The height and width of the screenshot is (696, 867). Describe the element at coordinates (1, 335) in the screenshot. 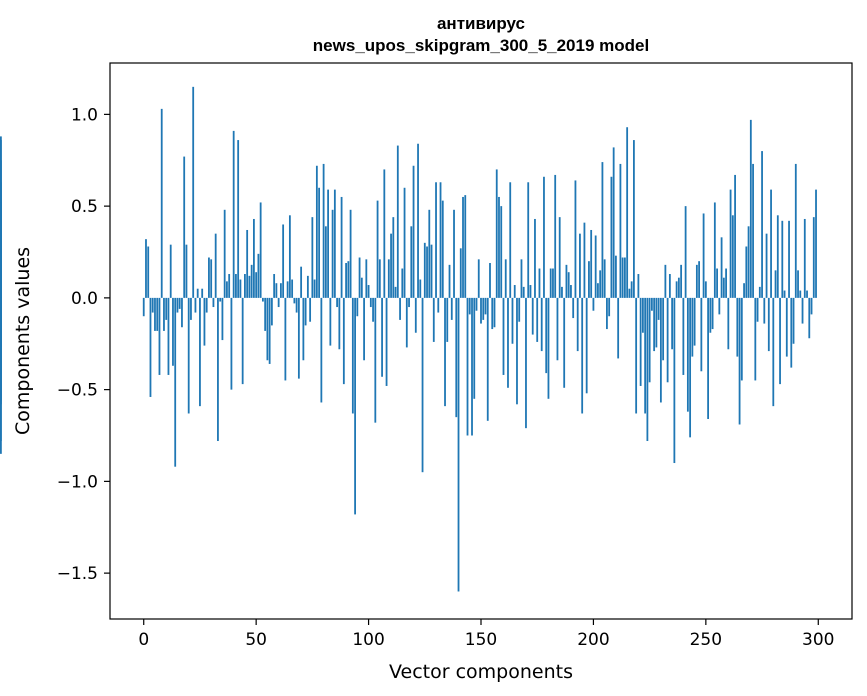

I see `bar-undefined` at that location.